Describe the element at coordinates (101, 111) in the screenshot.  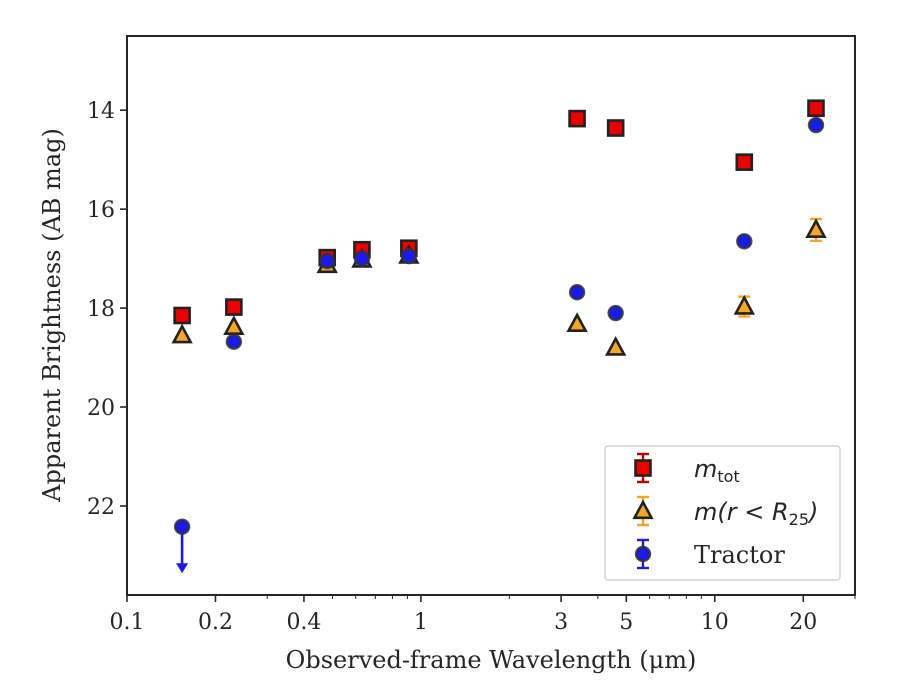
I see `y-tick-label: 14` at that location.